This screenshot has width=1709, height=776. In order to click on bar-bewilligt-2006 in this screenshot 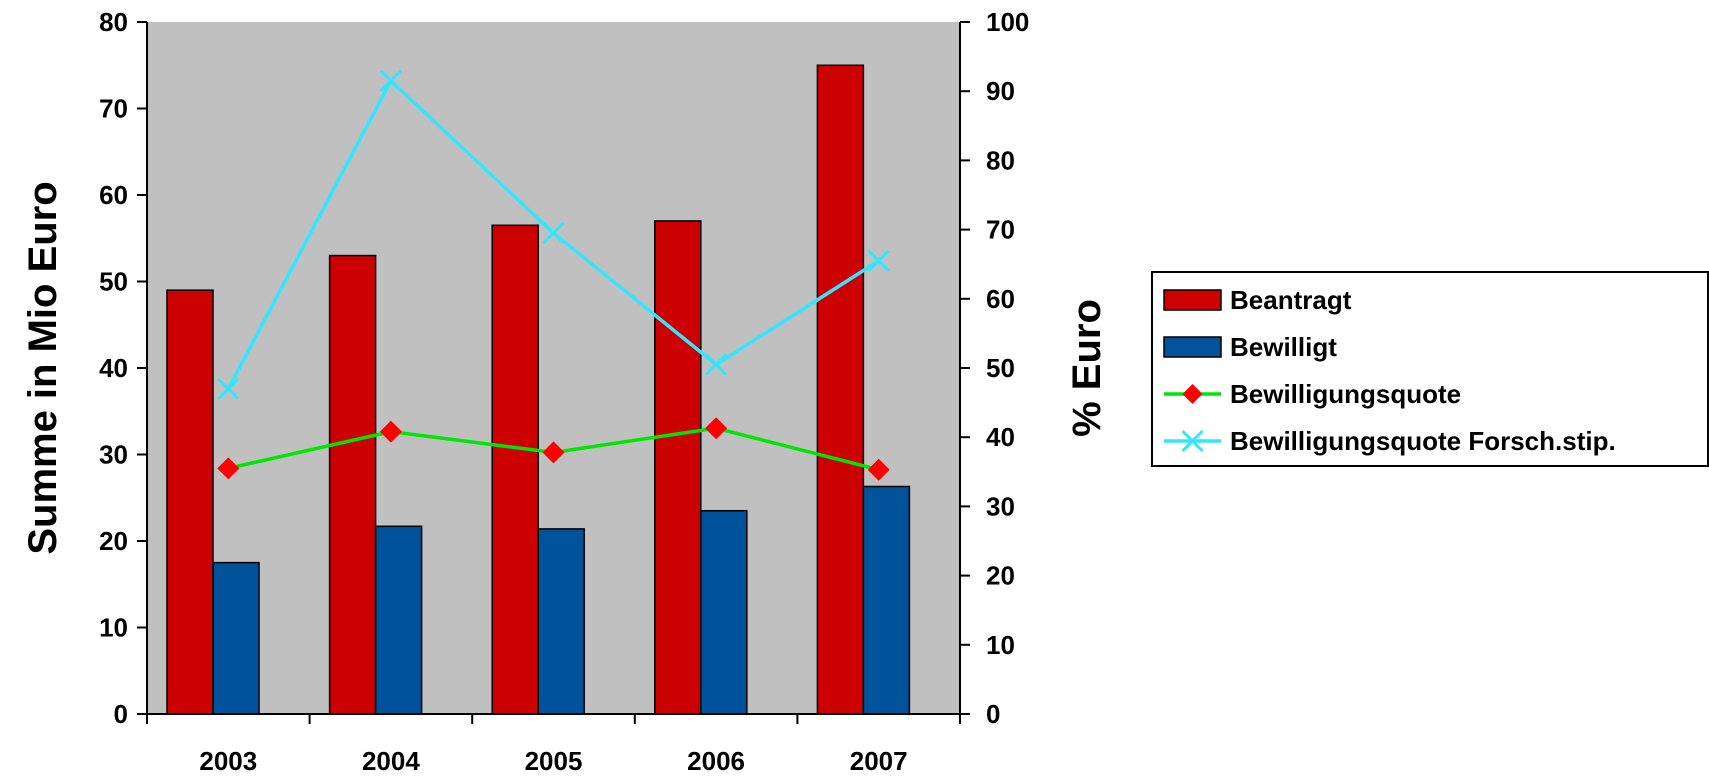, I will do `click(724, 612)`.